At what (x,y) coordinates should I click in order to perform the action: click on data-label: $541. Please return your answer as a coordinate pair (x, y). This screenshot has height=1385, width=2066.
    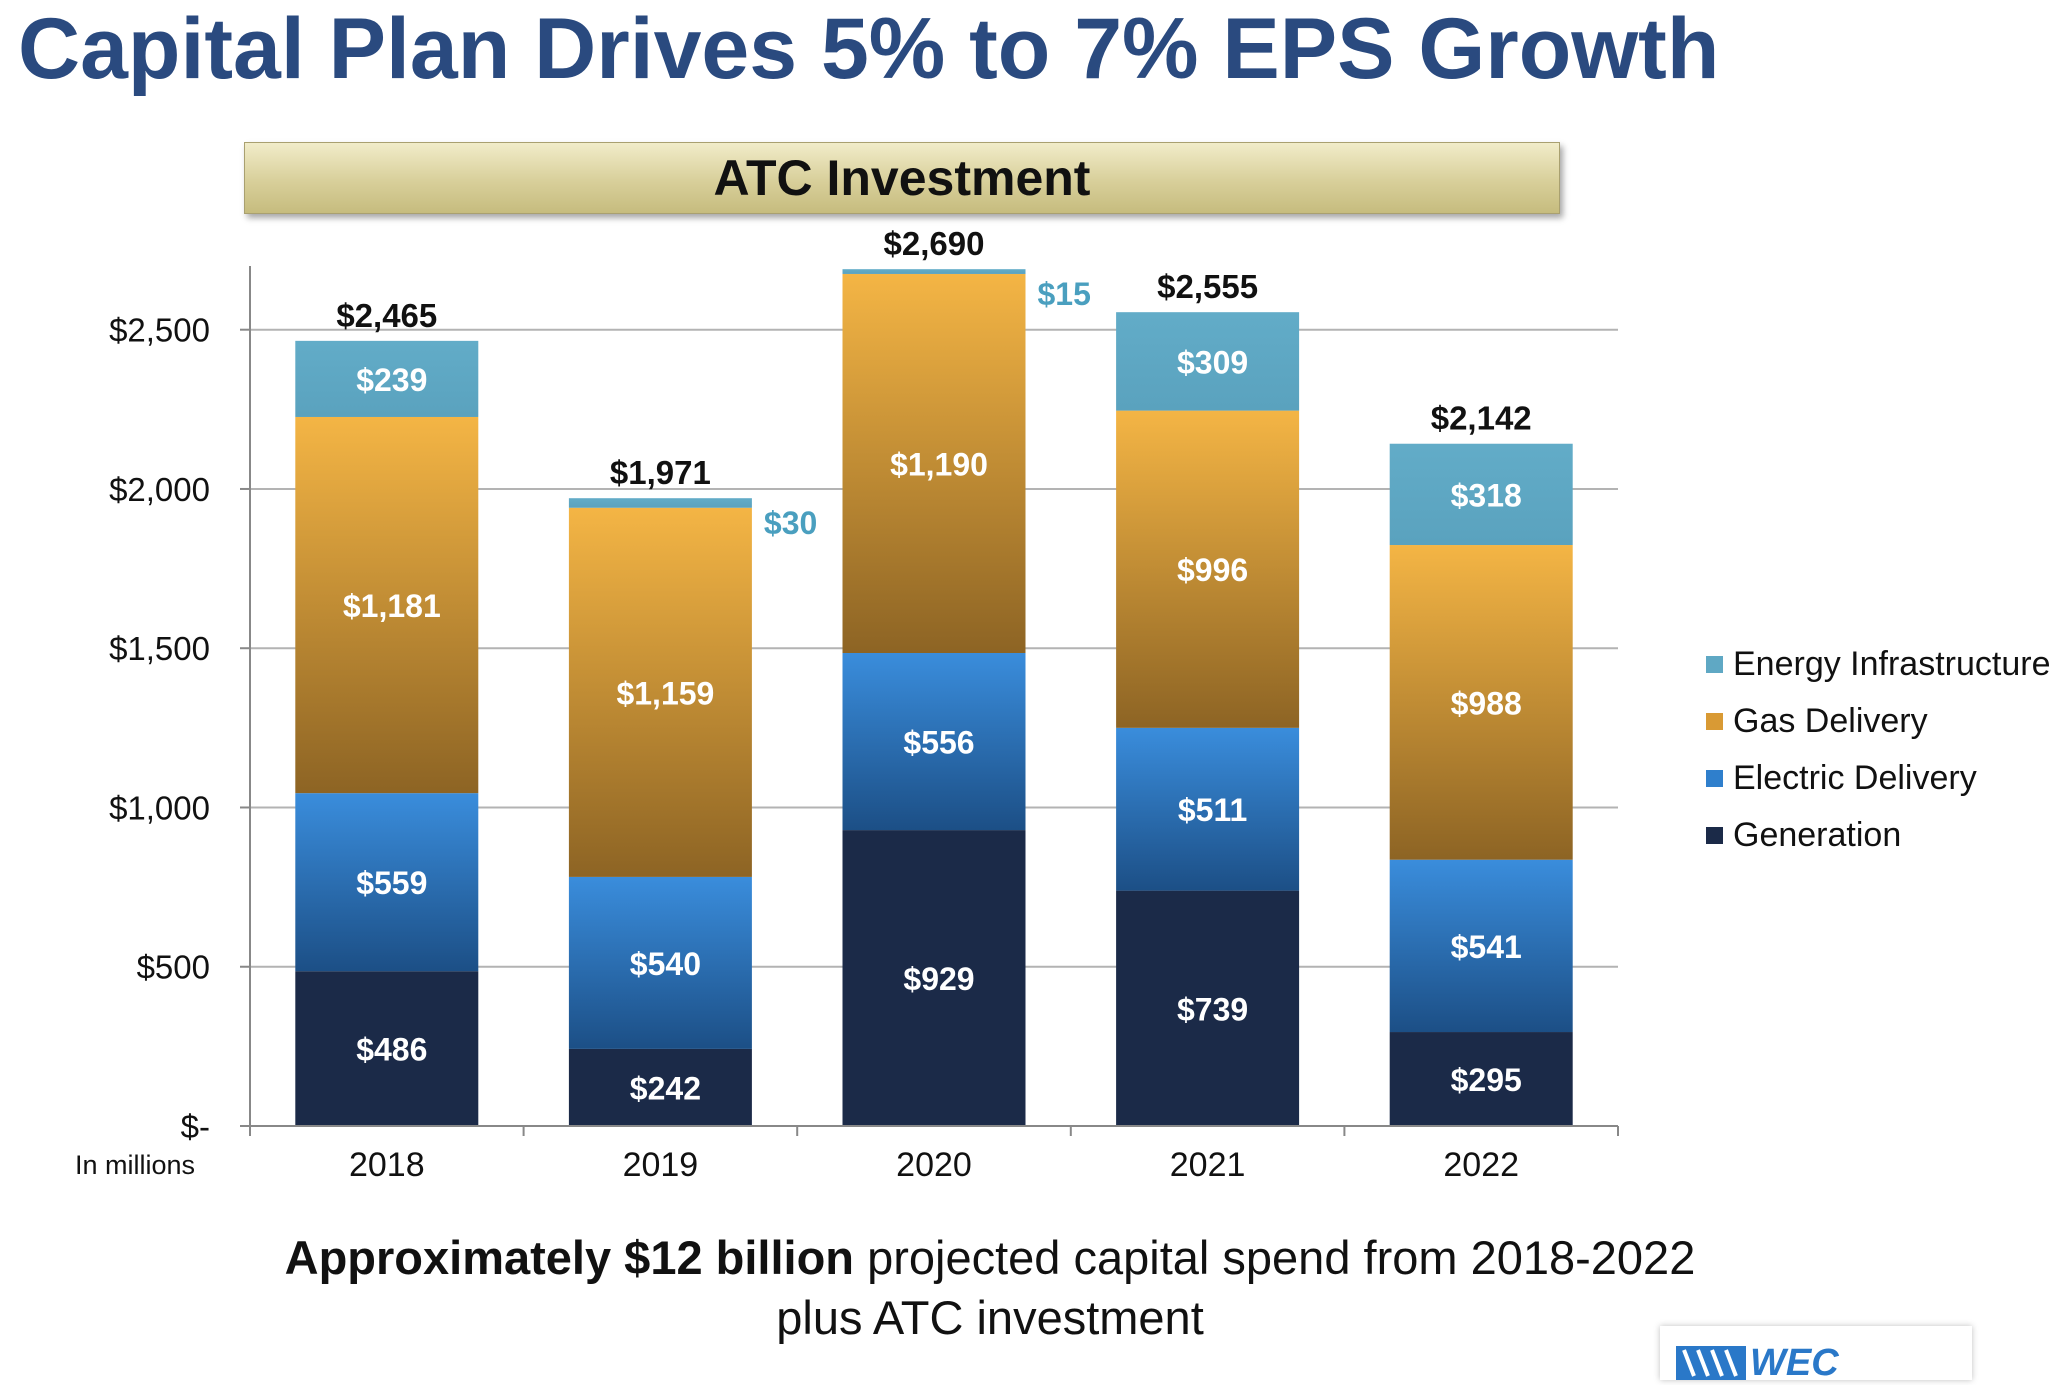
    Looking at the image, I should click on (1486, 947).